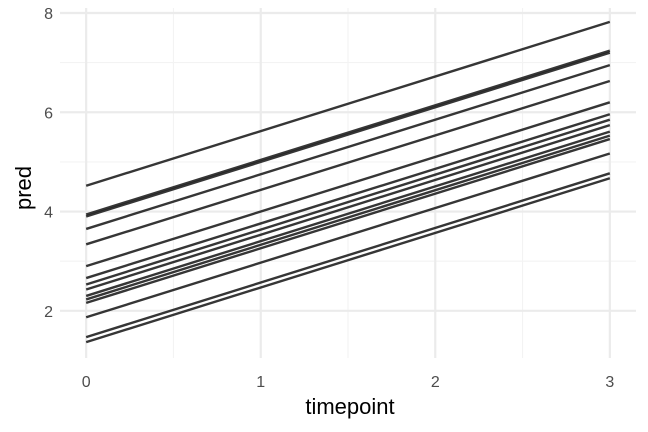 The width and height of the screenshot is (648, 432). What do you see at coordinates (48, 213) in the screenshot?
I see `y-tick-label: 4` at bounding box center [48, 213].